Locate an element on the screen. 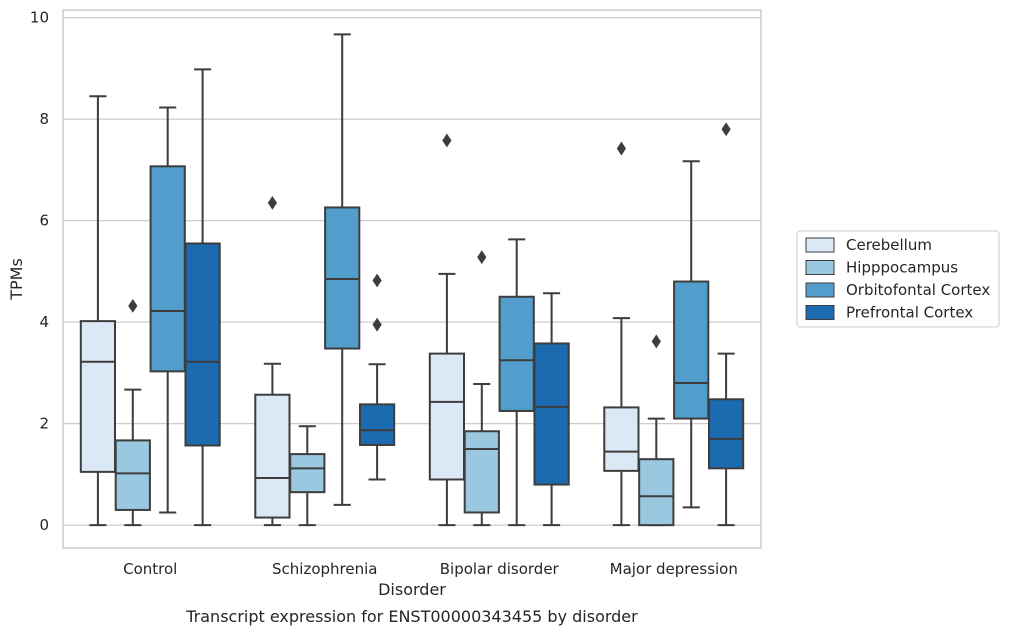 Image resolution: width=1009 pixels, height=634 pixels. legend-label: Prefrontal Cortex is located at coordinates (909, 313).